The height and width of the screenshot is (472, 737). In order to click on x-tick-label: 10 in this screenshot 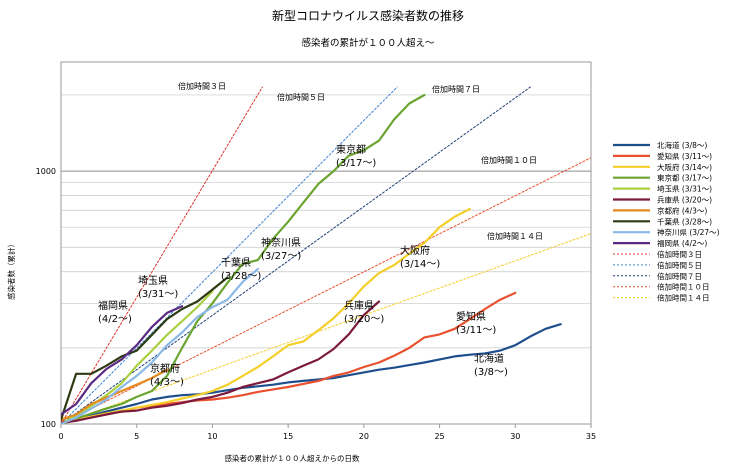, I will do `click(212, 436)`.